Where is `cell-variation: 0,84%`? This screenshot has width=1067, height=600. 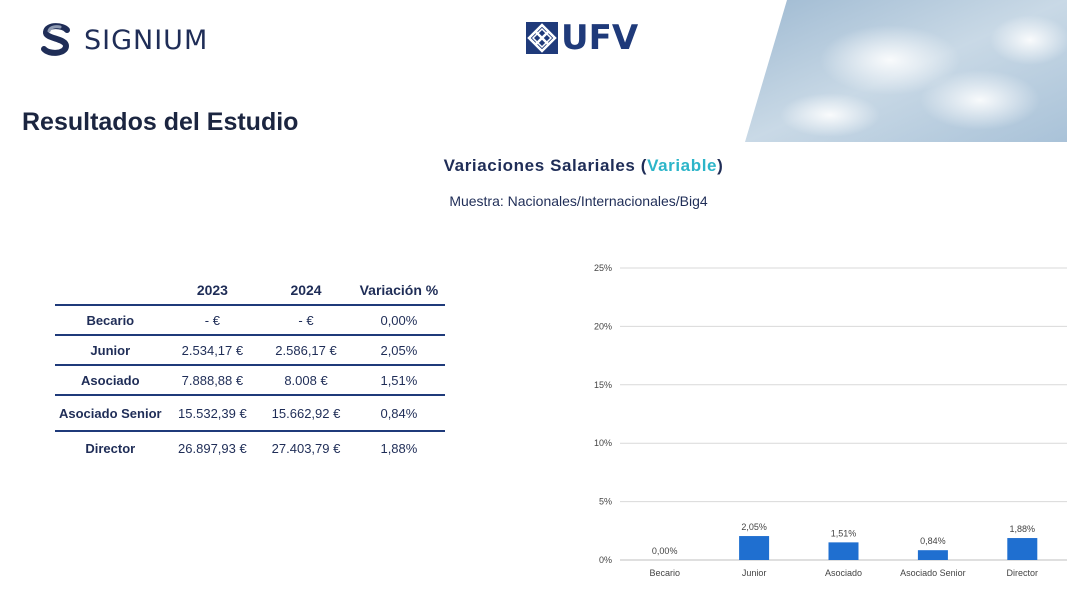 cell-variation: 0,84% is located at coordinates (398, 413).